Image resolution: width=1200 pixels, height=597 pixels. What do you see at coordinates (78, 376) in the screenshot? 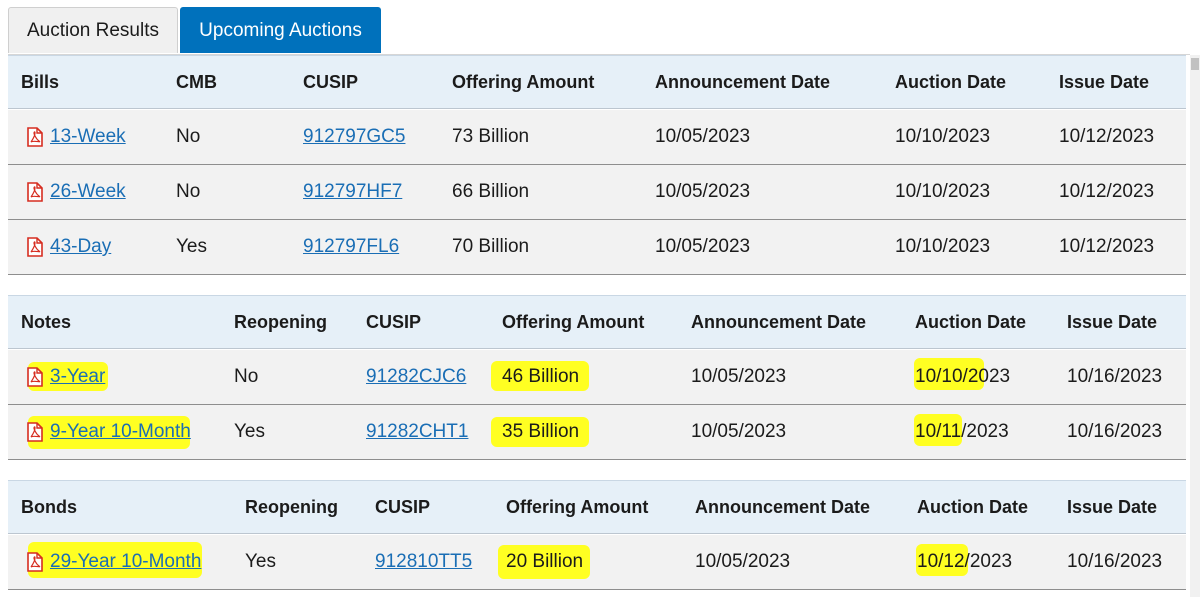
I see `security-term-link: 3-Year` at bounding box center [78, 376].